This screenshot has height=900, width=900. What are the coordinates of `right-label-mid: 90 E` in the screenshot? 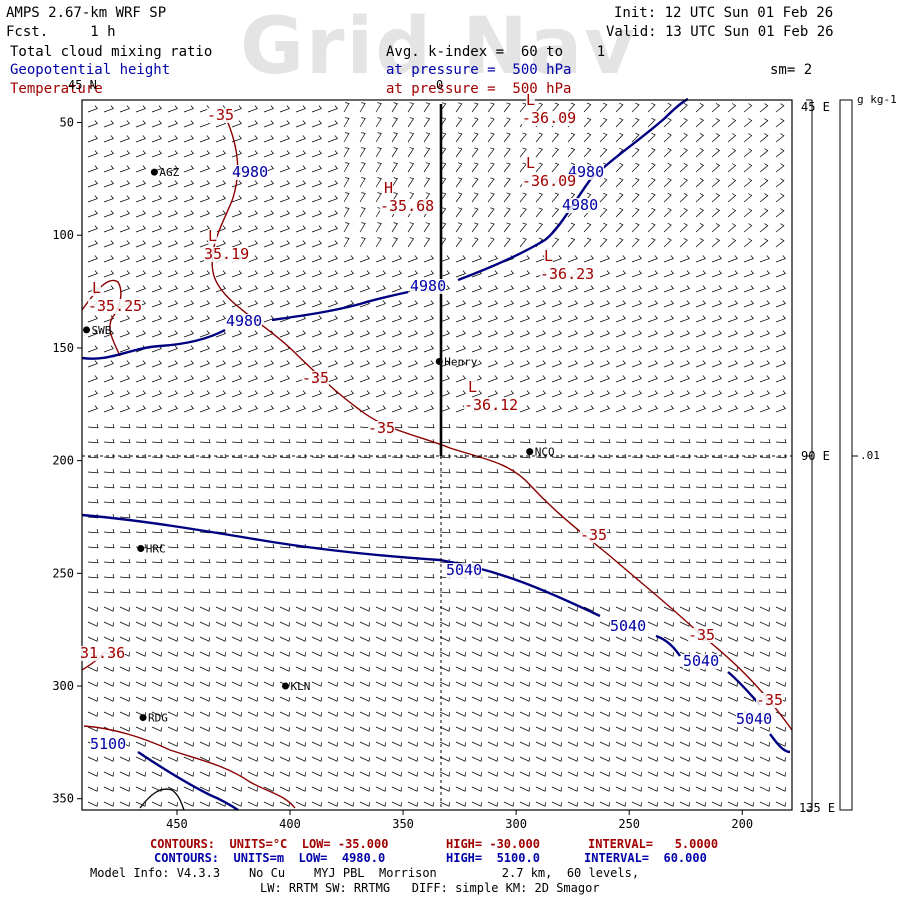 It's located at (815, 456).